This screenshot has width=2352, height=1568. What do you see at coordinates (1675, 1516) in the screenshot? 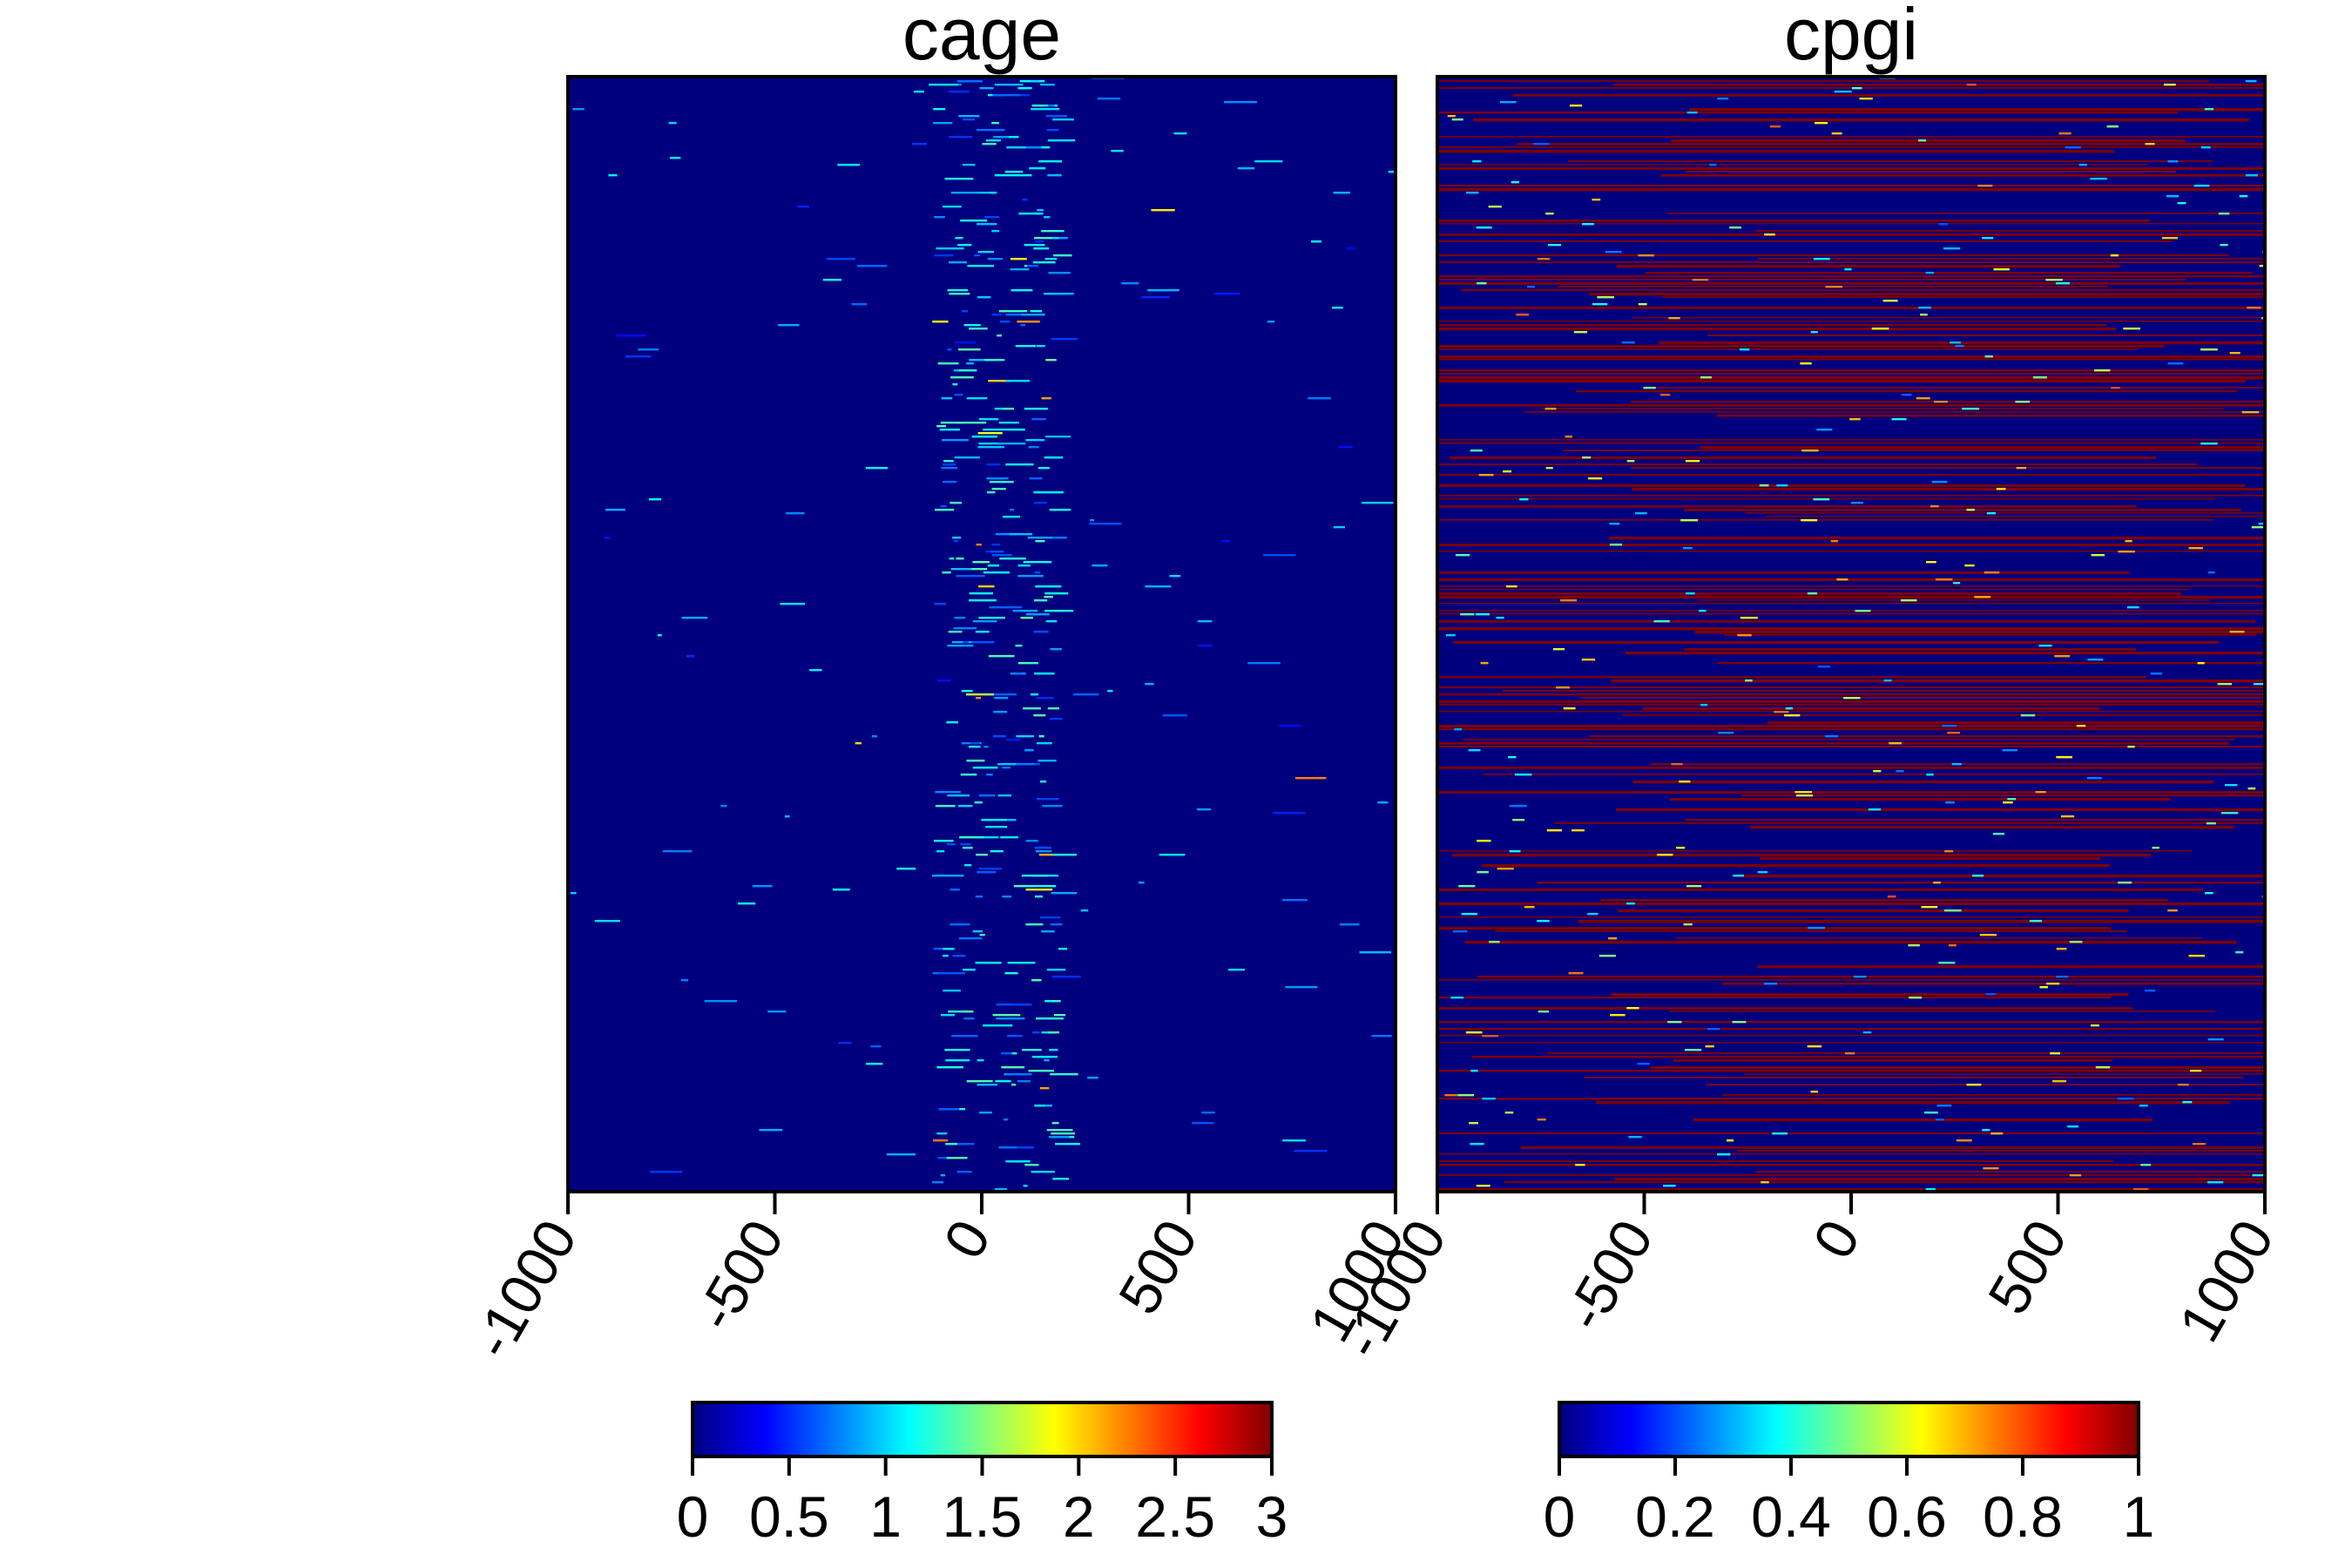
I see `colorbar-tick-label: 0.2` at bounding box center [1675, 1516].